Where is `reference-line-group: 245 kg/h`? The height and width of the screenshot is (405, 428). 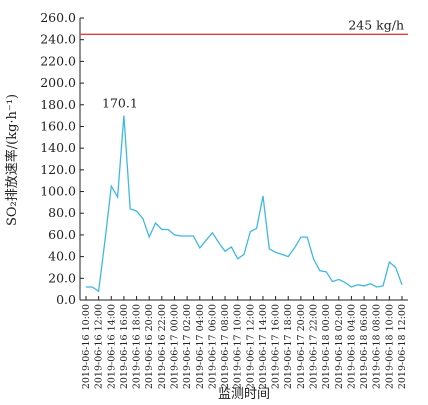 reference-line-group: 245 kg/h is located at coordinates (244, 26).